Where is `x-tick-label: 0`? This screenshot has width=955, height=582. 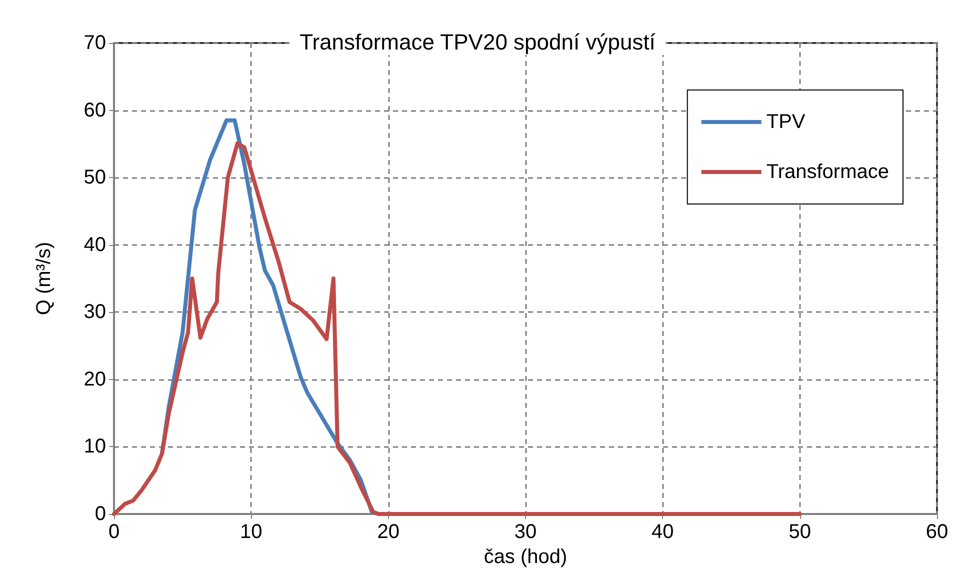 x-tick-label: 0 is located at coordinates (114, 532).